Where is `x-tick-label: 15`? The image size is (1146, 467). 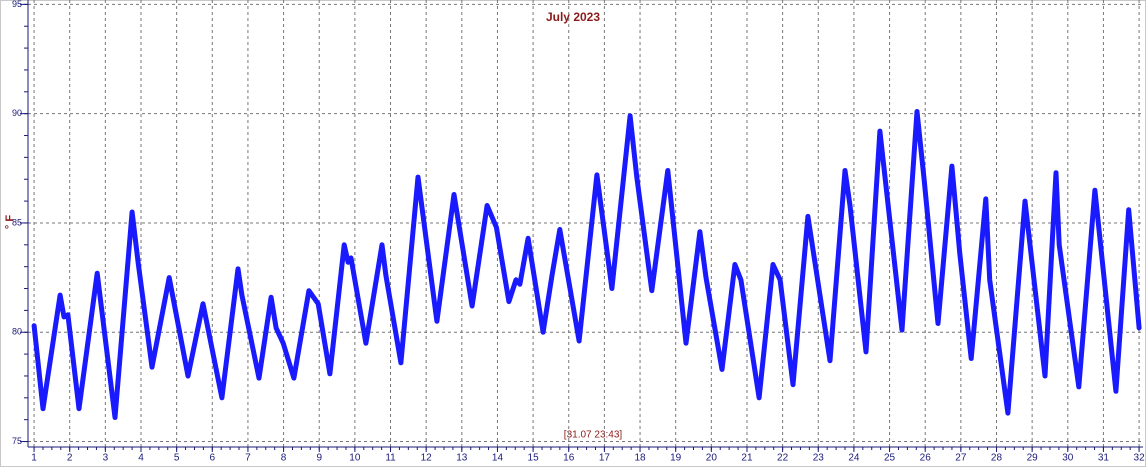 x-tick-label: 15 is located at coordinates (534, 458).